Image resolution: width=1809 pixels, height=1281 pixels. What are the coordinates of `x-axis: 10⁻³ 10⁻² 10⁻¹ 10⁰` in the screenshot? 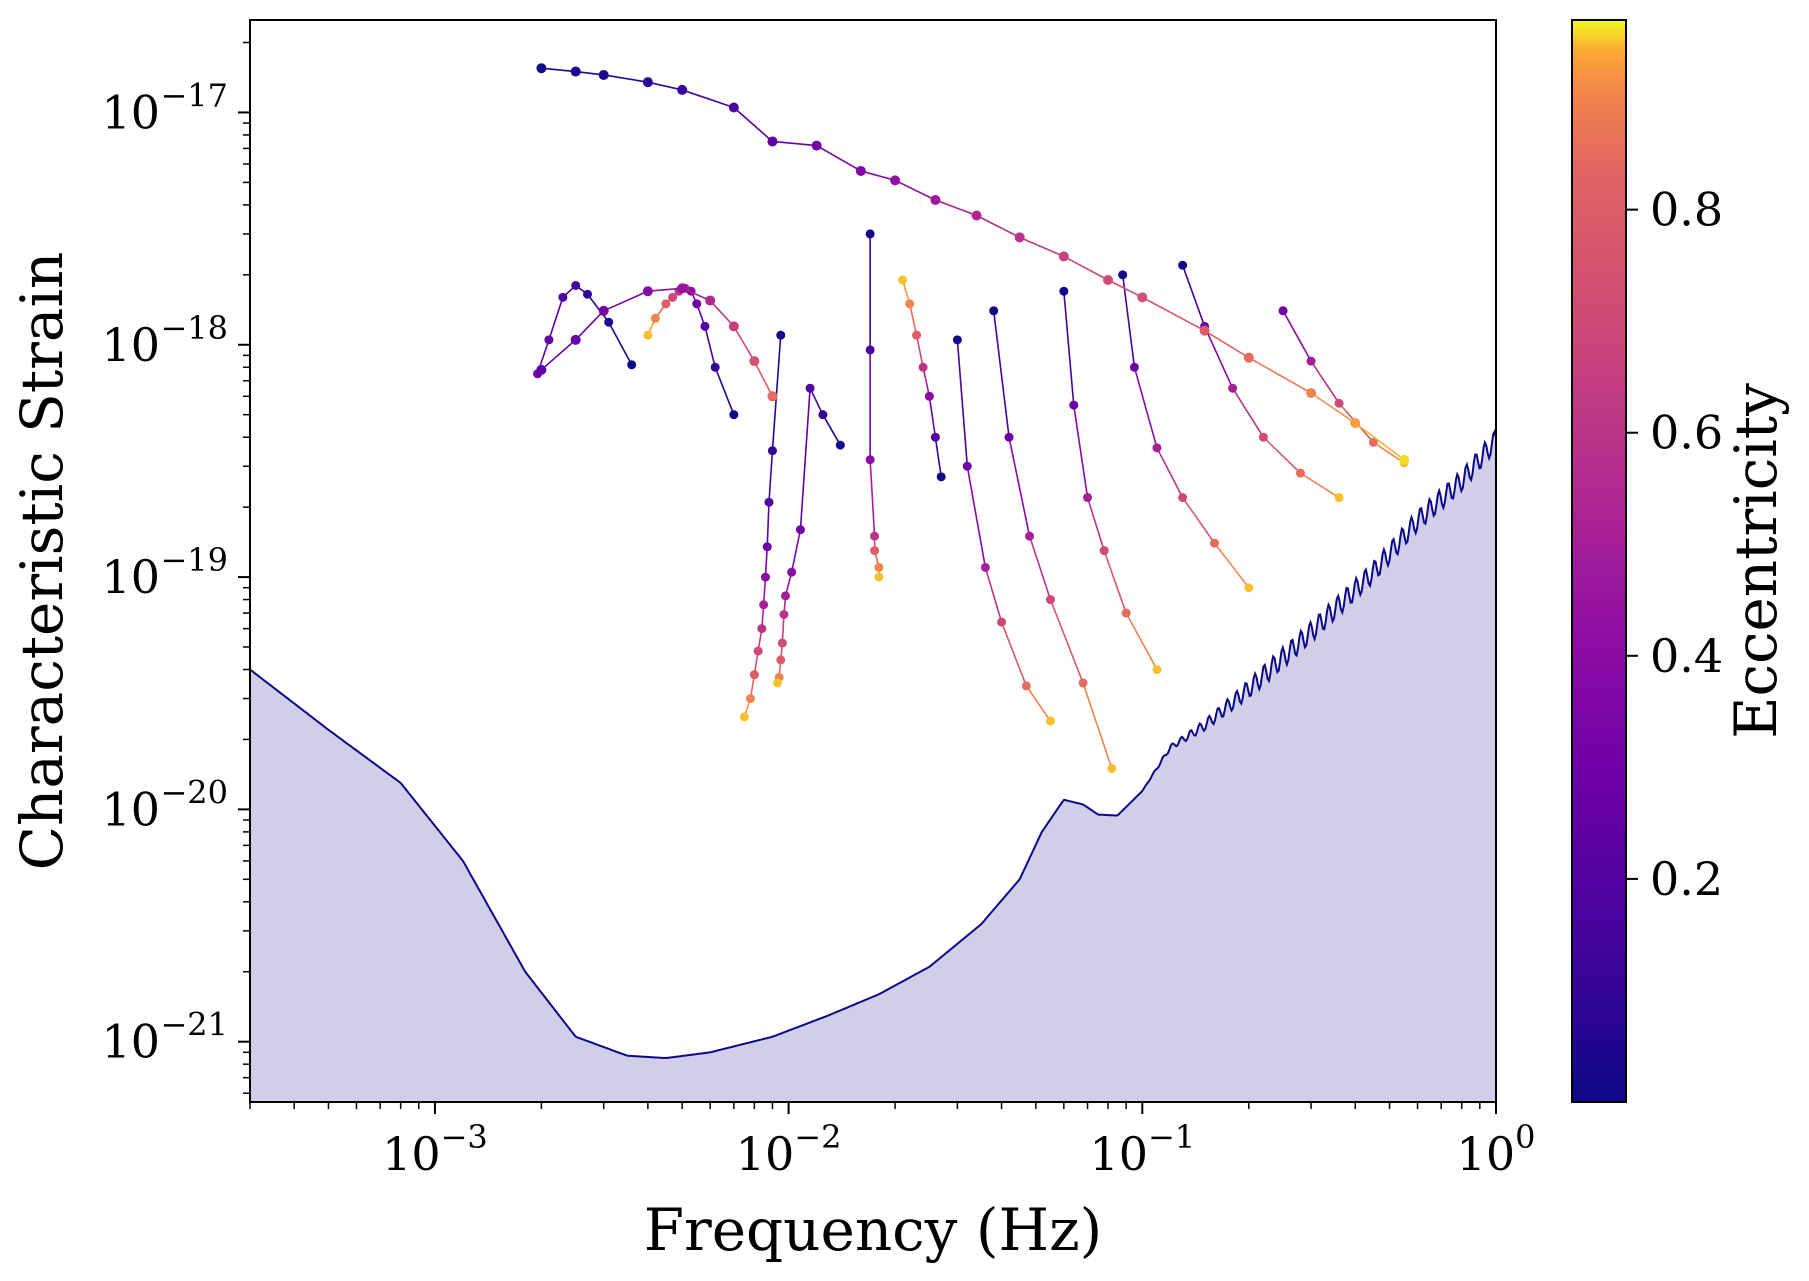 It's located at (892, 1141).